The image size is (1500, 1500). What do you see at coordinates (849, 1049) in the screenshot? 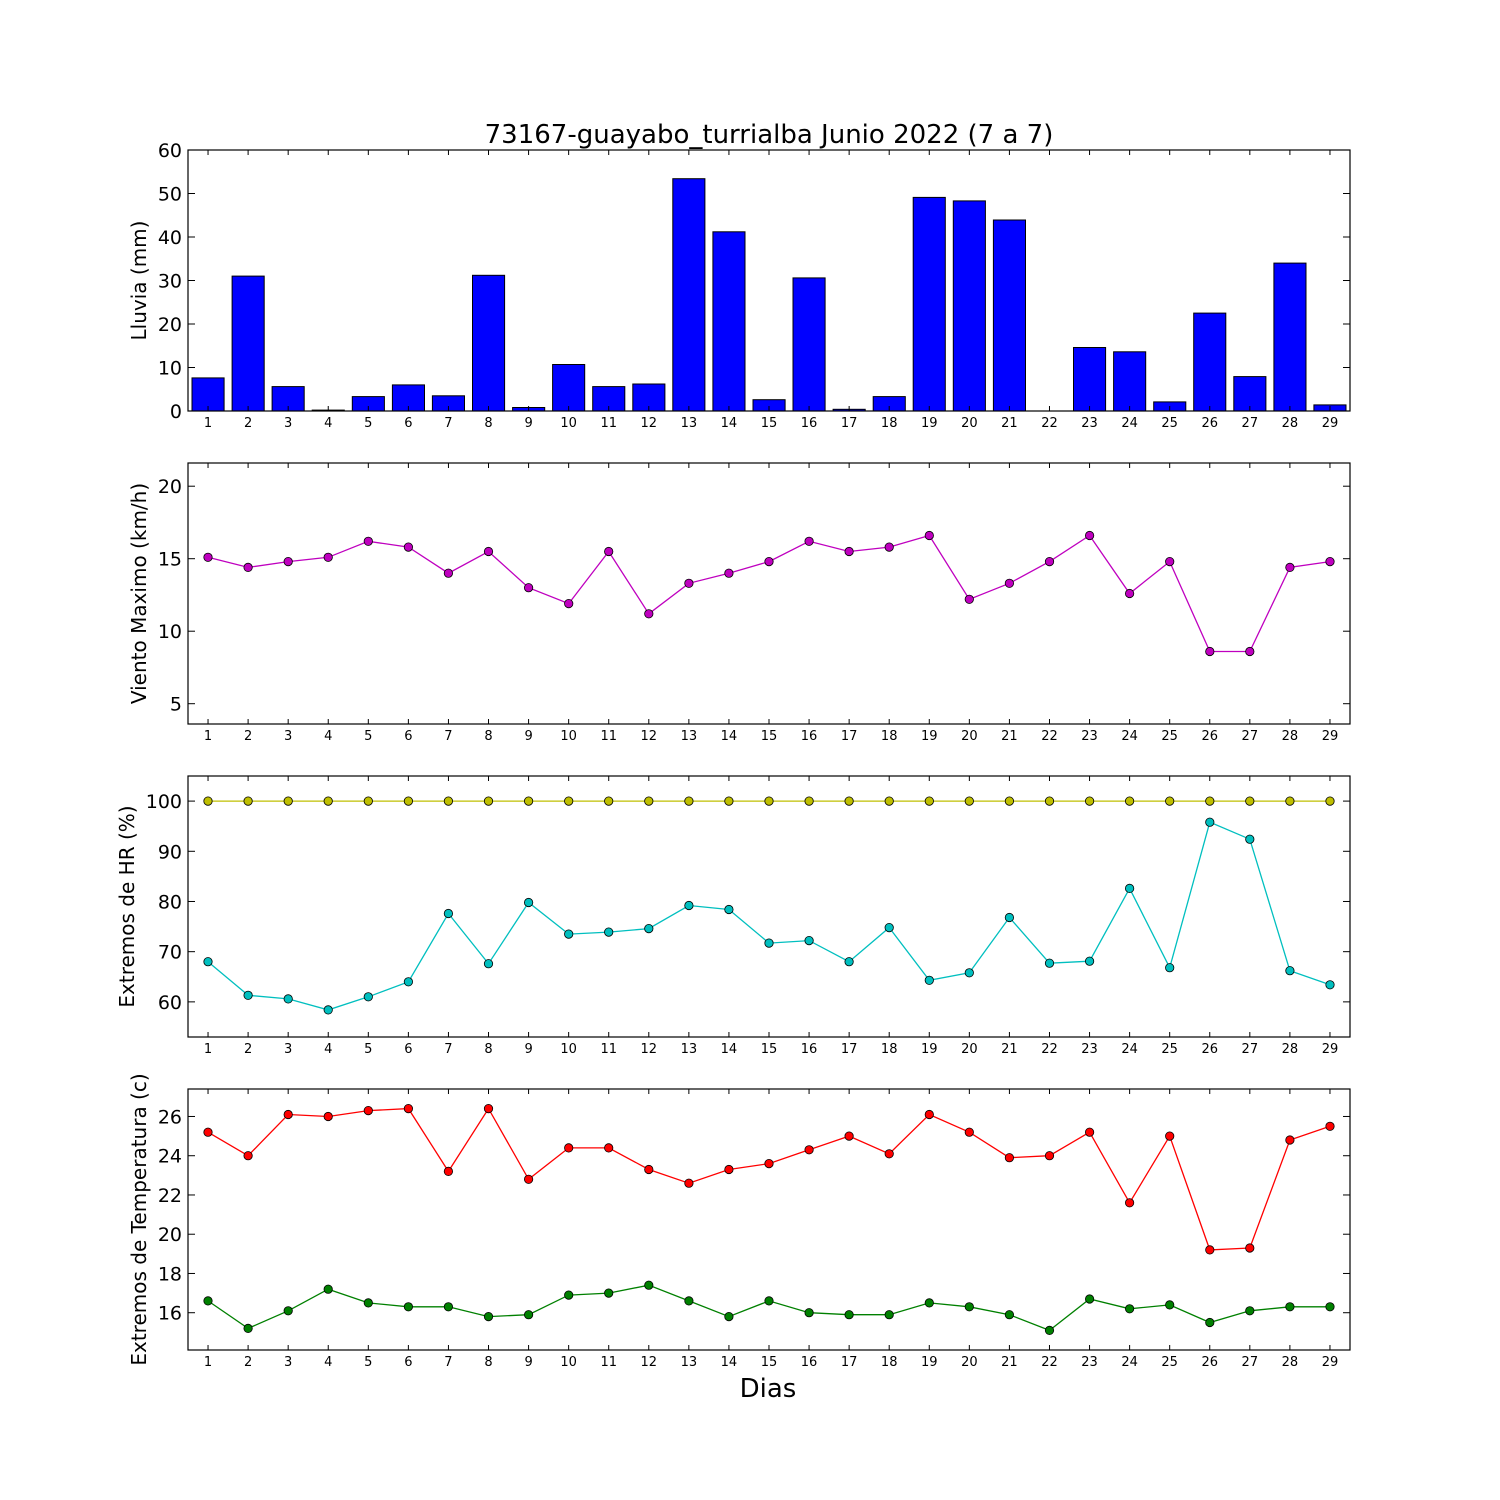
I see `humidity-x-tick-label: 17` at bounding box center [849, 1049].